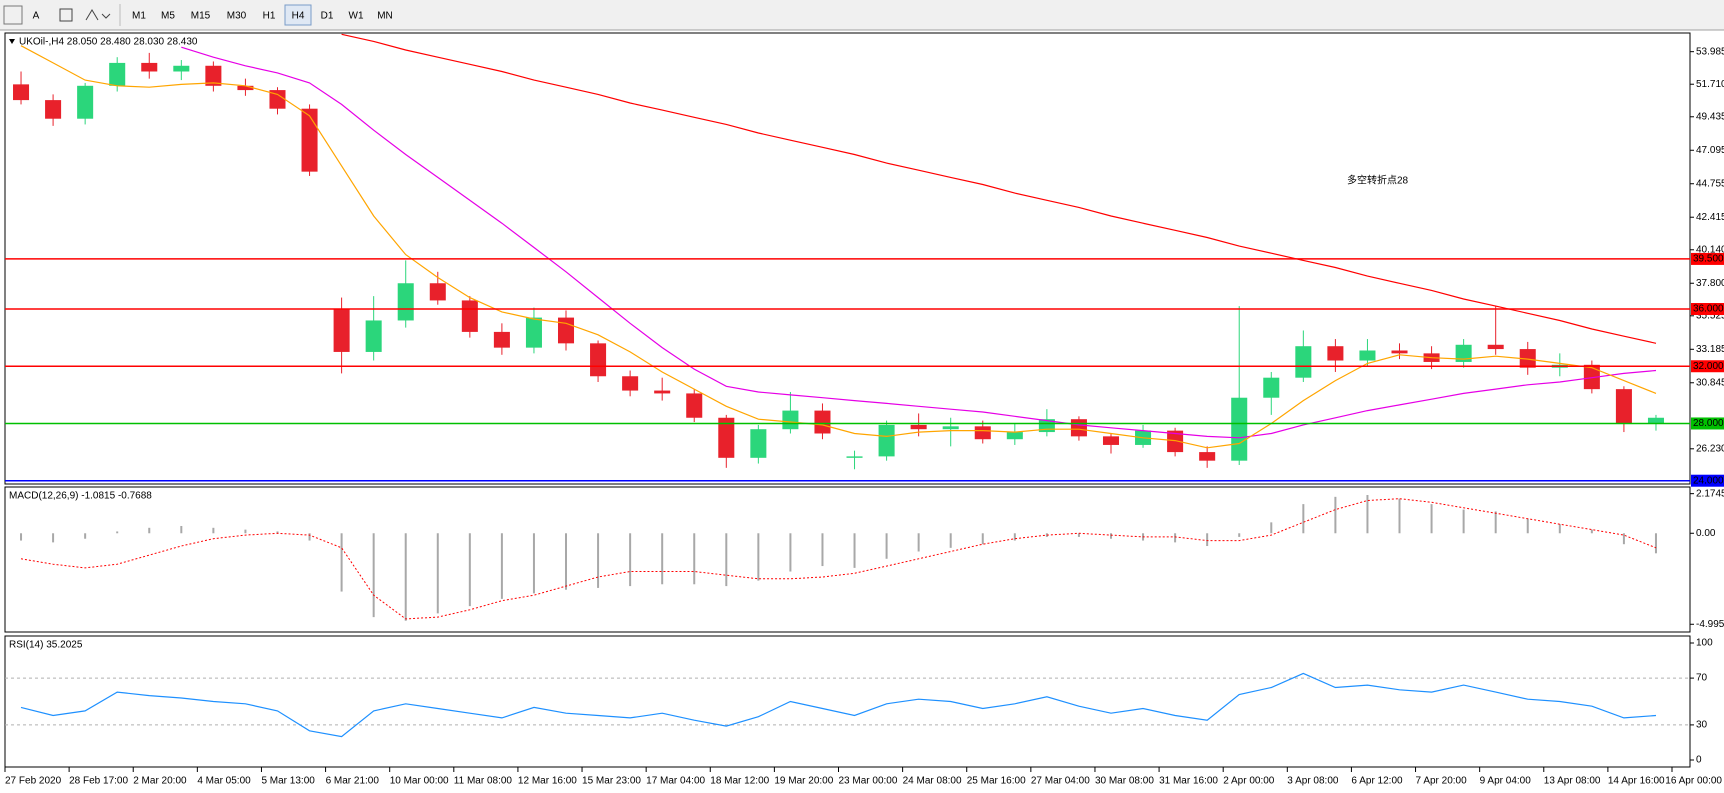 Image resolution: width=1724 pixels, height=793 pixels. I want to click on timeframe-label: H1, so click(269, 16).